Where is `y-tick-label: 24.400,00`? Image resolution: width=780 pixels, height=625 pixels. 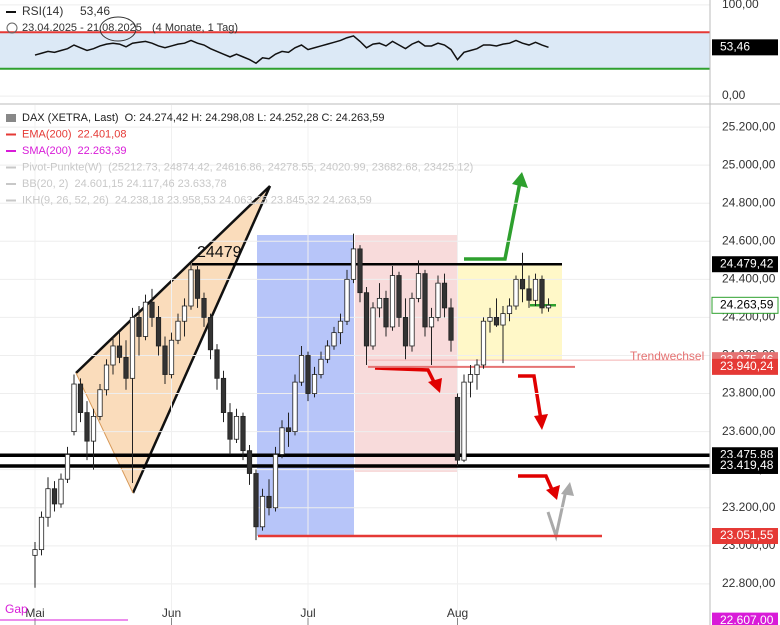 y-tick-label: 24.400,00 is located at coordinates (749, 279).